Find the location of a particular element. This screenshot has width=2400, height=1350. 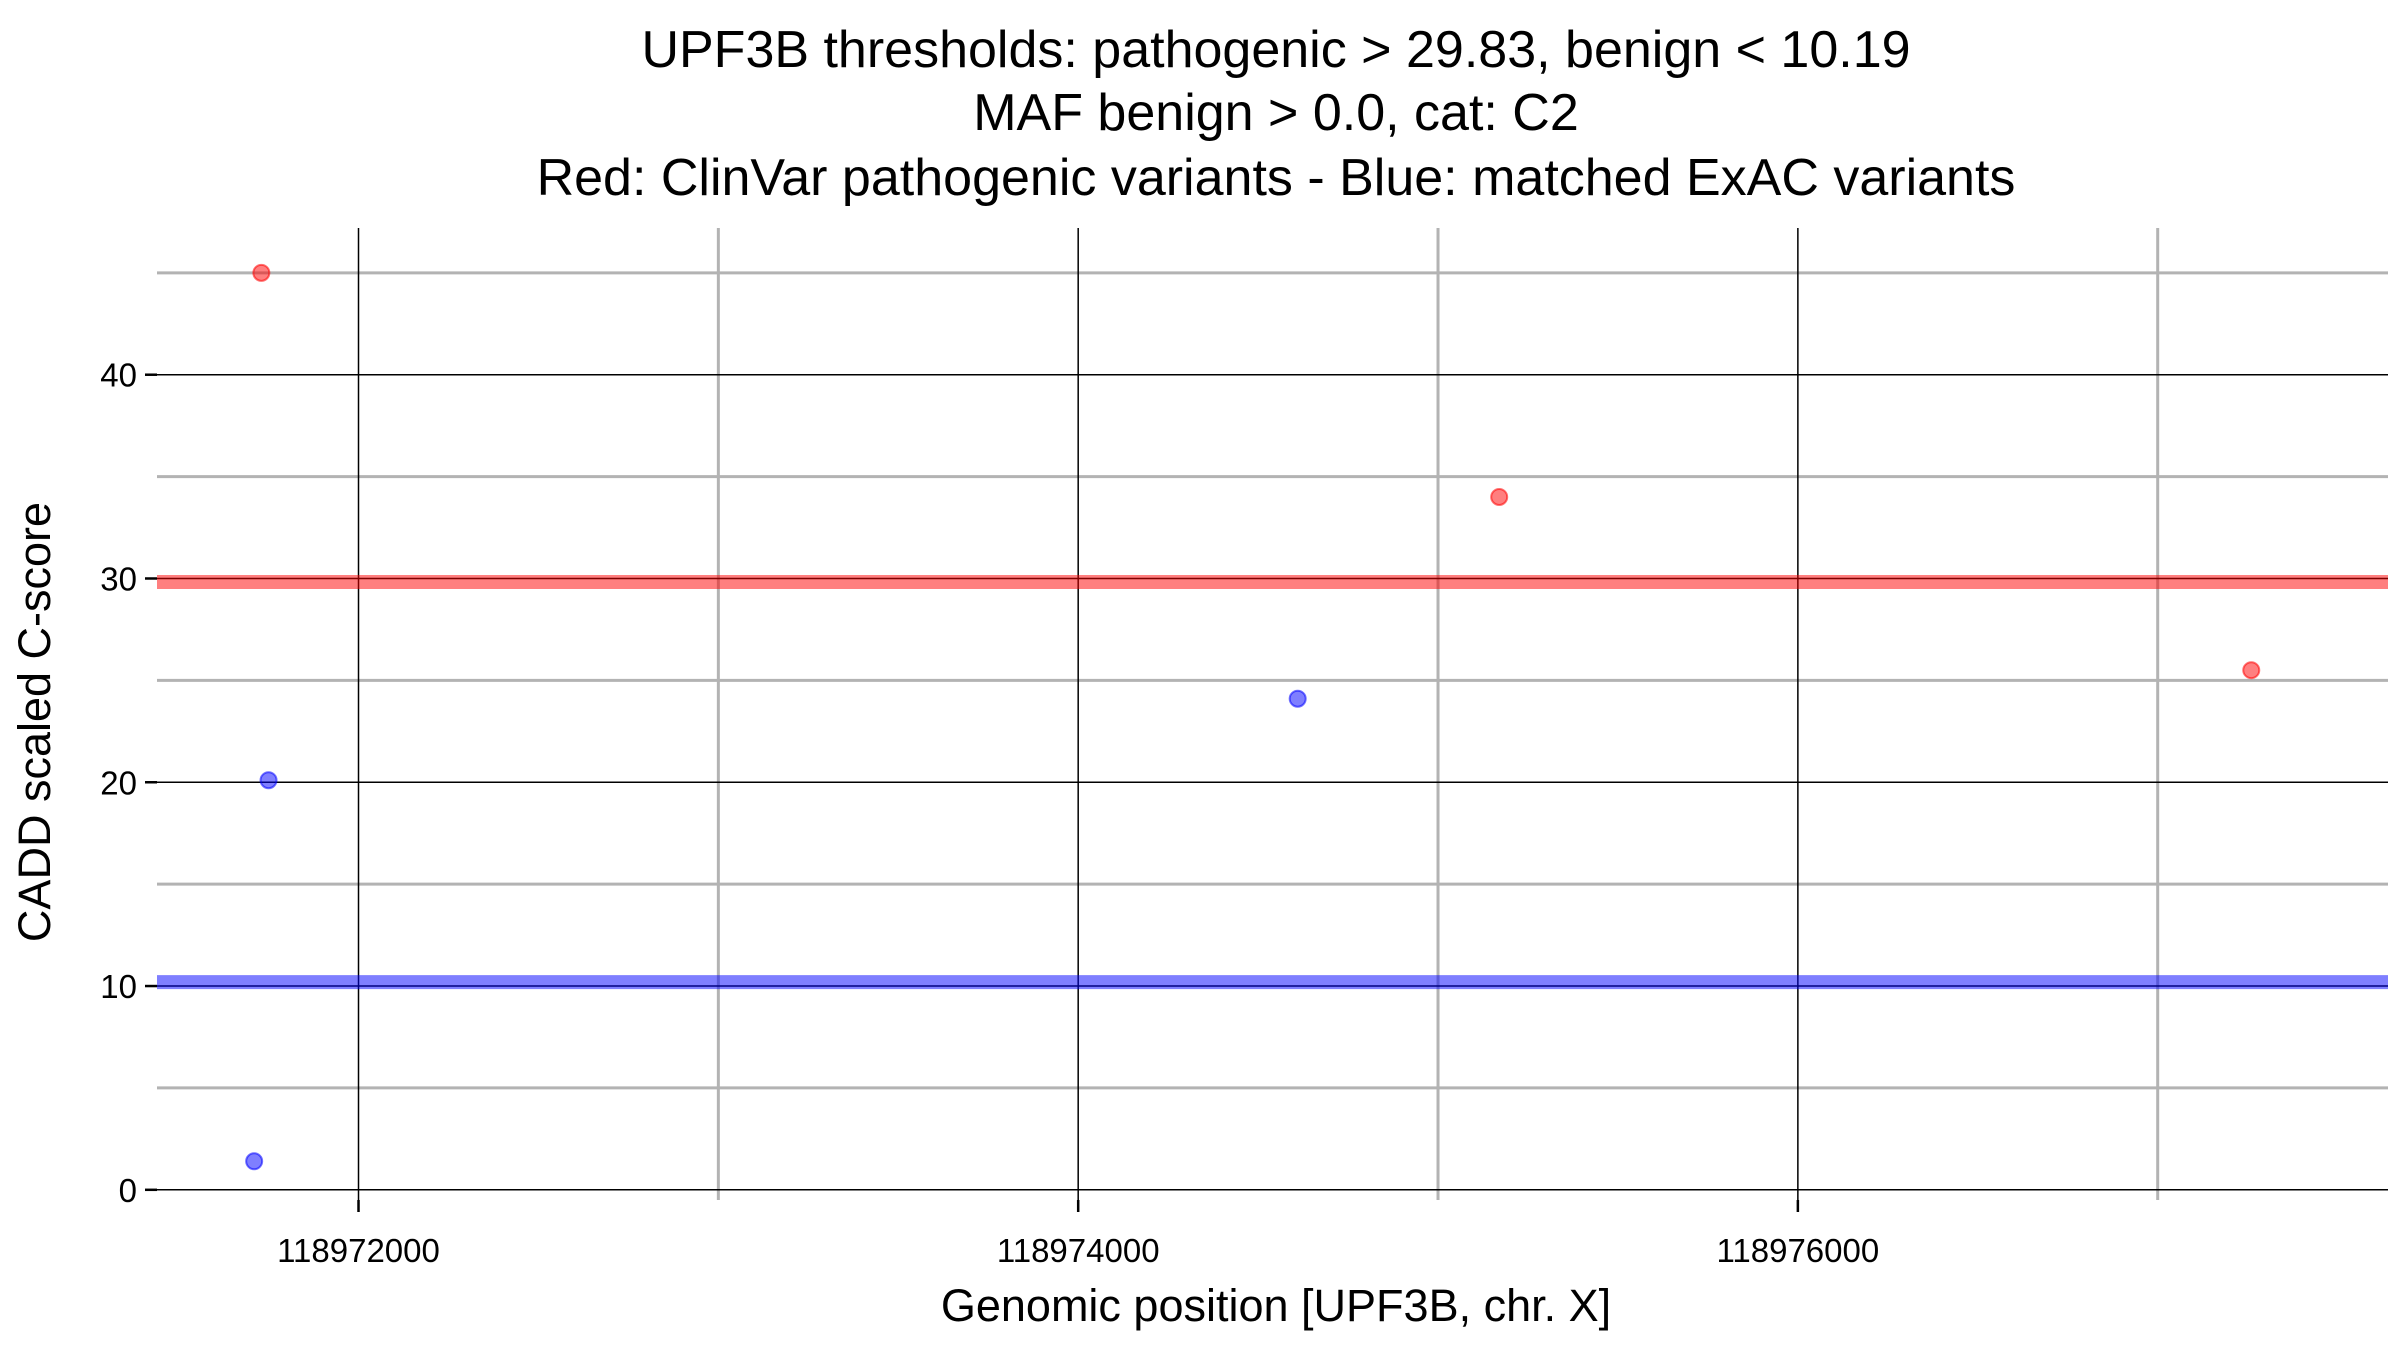

chart-title-line-2: MAF benign > 0.0, cat: C2 is located at coordinates (1276, 113).